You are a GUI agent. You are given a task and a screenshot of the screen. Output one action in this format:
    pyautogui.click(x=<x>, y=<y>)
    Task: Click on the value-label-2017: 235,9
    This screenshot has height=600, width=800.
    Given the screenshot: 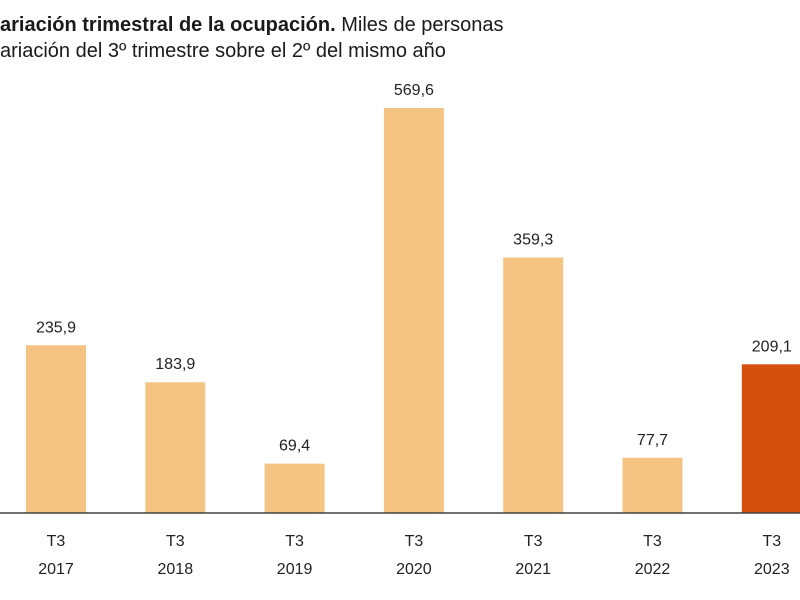 What is the action you would take?
    pyautogui.click(x=56, y=327)
    